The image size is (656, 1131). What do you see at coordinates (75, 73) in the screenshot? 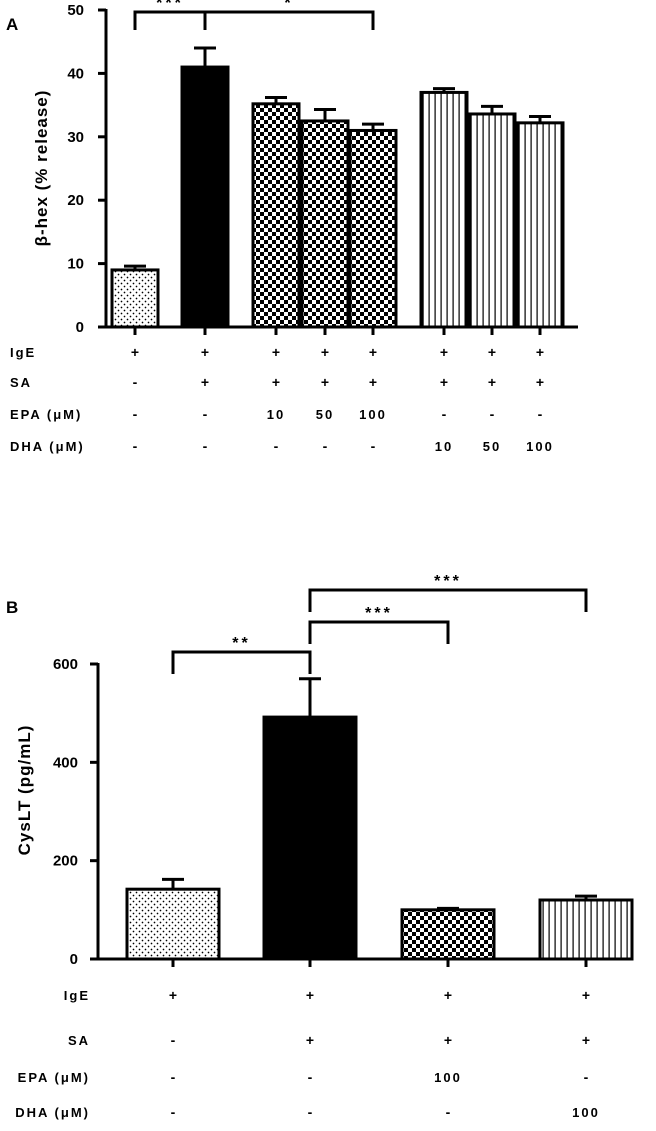
I see `y-tick-label: 40` at bounding box center [75, 73].